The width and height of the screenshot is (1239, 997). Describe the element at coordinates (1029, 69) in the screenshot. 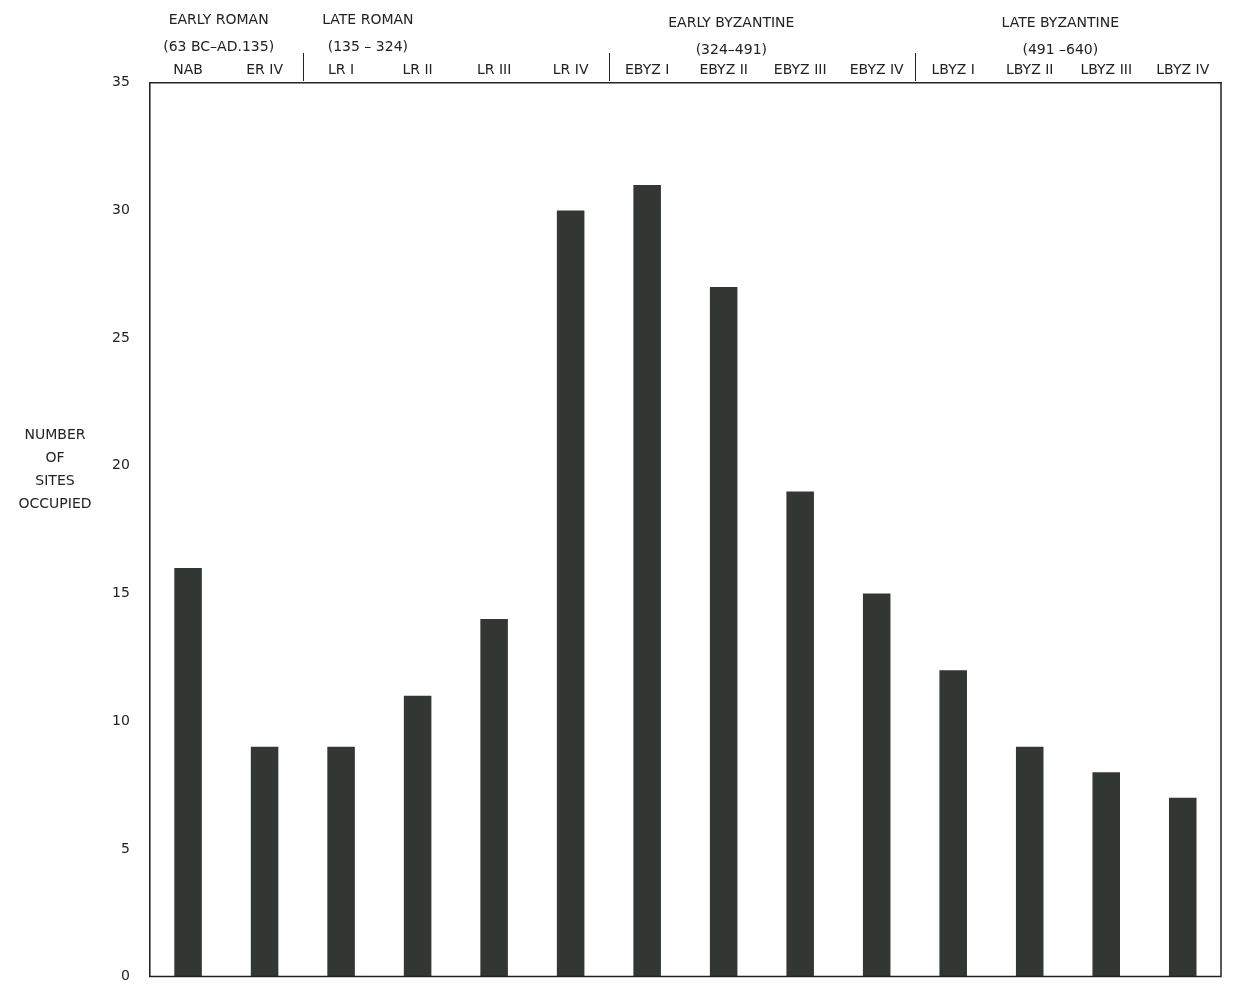

I see `x-tick-label: LBYZ II` at that location.